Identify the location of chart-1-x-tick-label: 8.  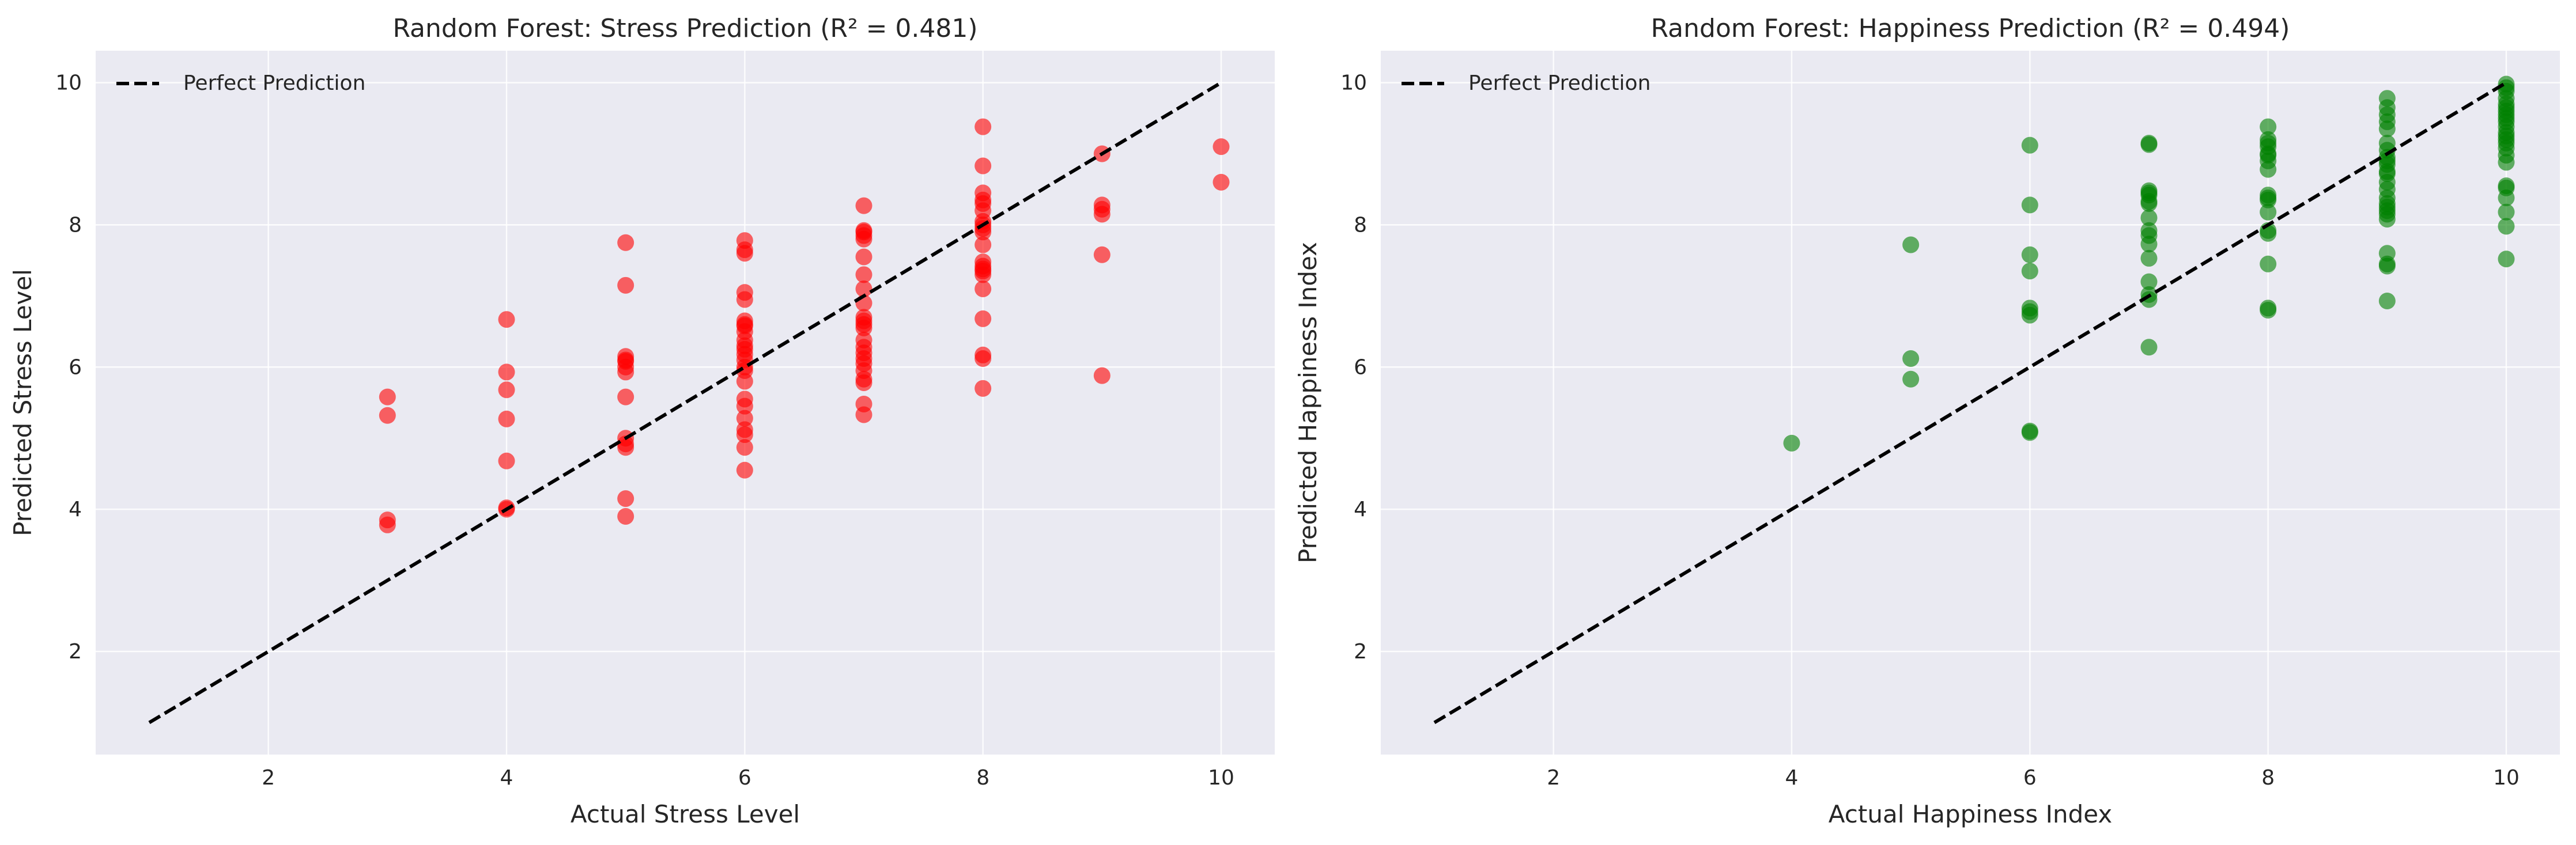
(2268, 778).